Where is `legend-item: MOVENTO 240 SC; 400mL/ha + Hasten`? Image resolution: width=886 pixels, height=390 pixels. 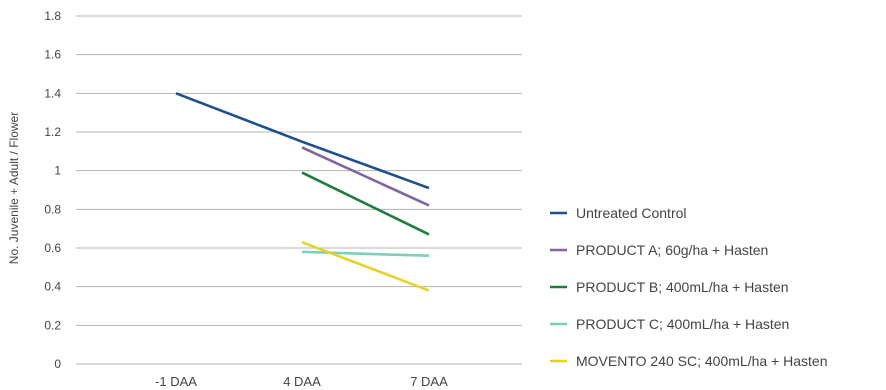 legend-item: MOVENTO 240 SC; 400mL/ha + Hasten is located at coordinates (688, 361).